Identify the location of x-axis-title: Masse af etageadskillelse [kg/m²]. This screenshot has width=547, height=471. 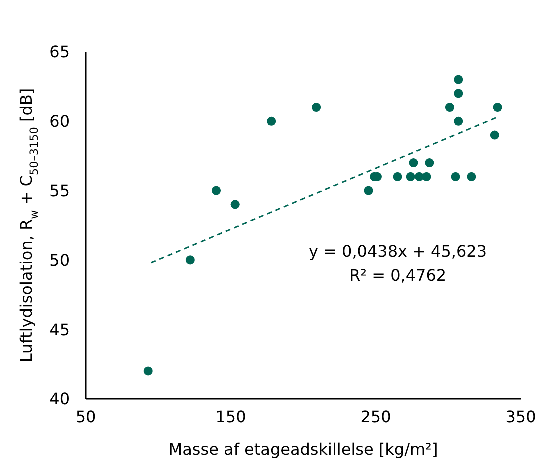
(303, 449).